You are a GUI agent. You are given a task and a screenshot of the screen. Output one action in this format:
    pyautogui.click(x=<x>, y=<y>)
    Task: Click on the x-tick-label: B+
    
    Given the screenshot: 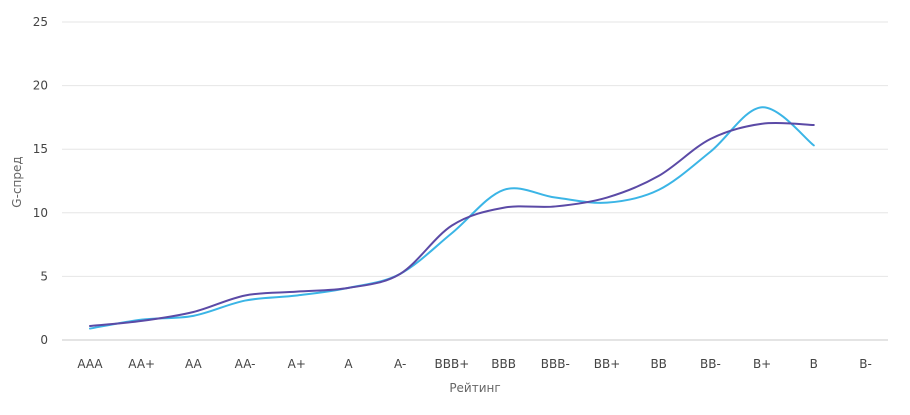 What is the action you would take?
    pyautogui.click(x=762, y=364)
    